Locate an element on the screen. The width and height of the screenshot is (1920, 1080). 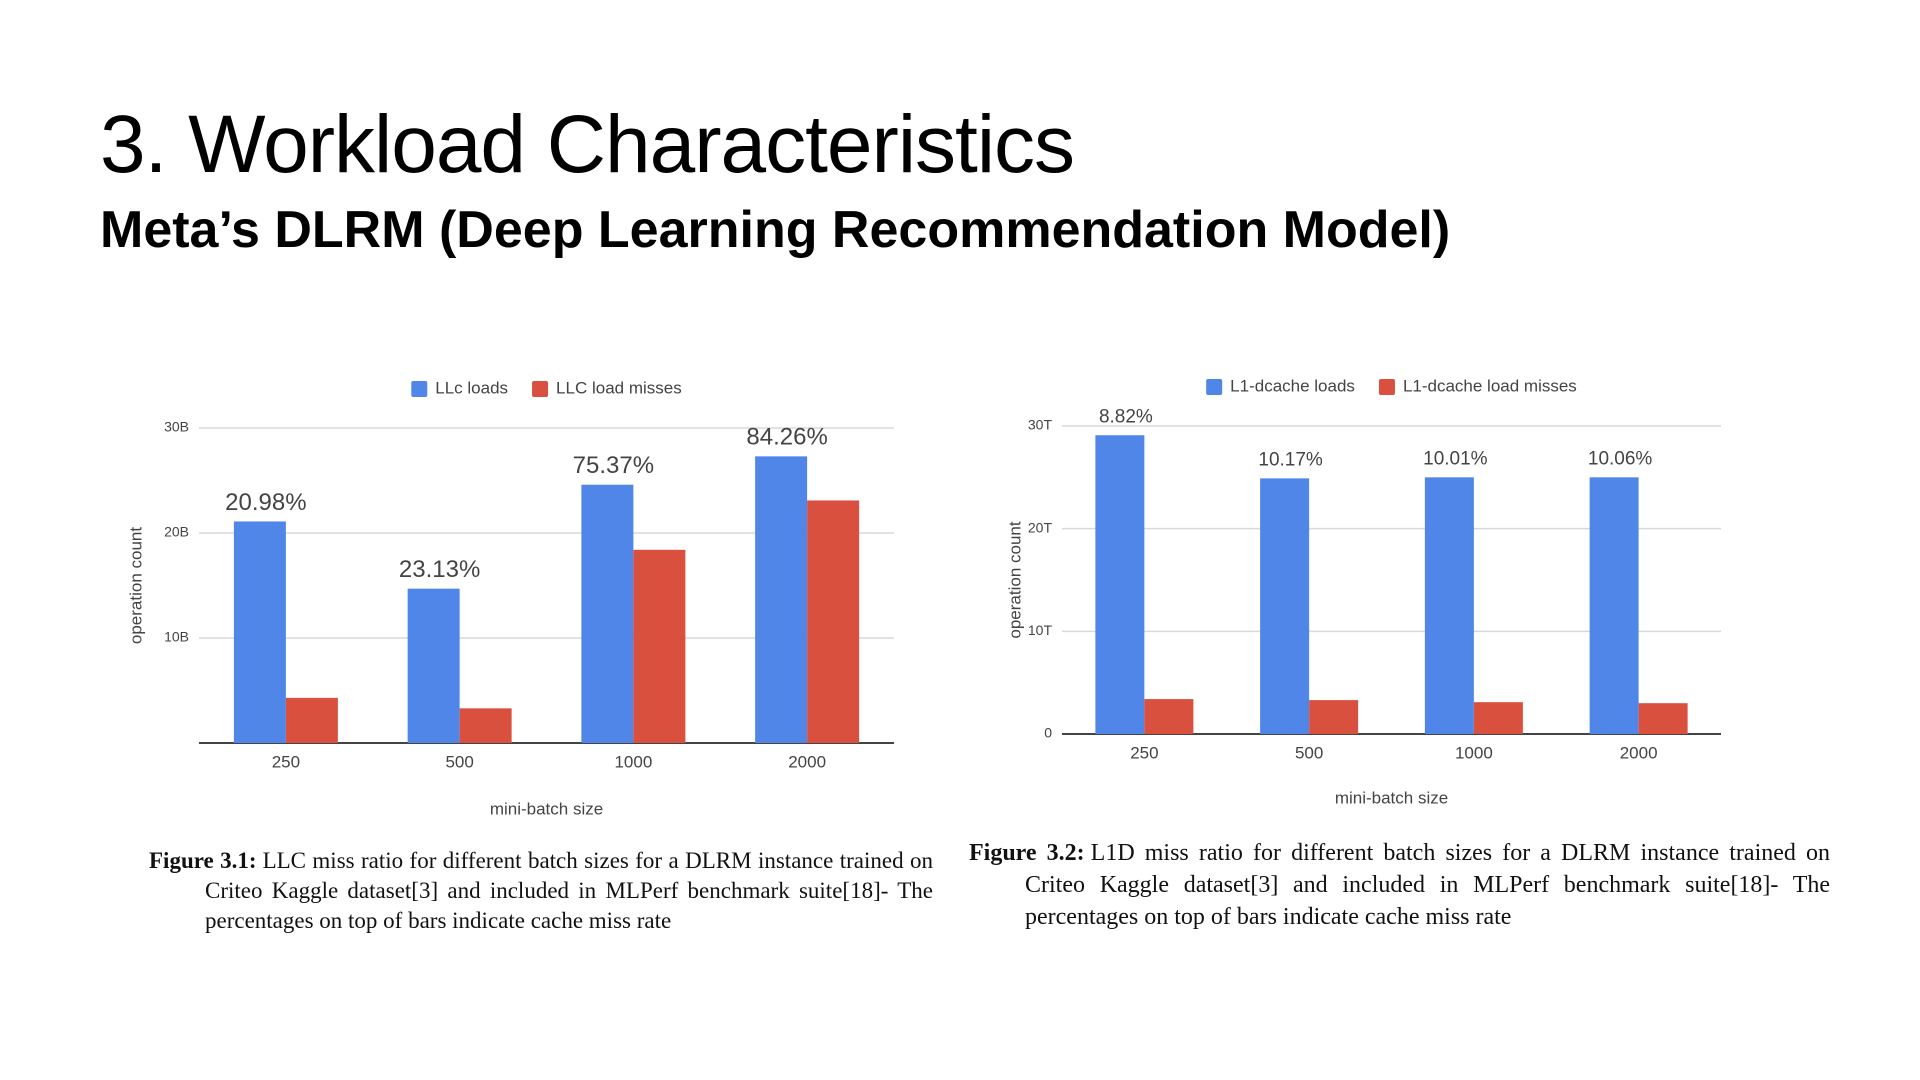
y-tick-label: 10B is located at coordinates (176, 637).